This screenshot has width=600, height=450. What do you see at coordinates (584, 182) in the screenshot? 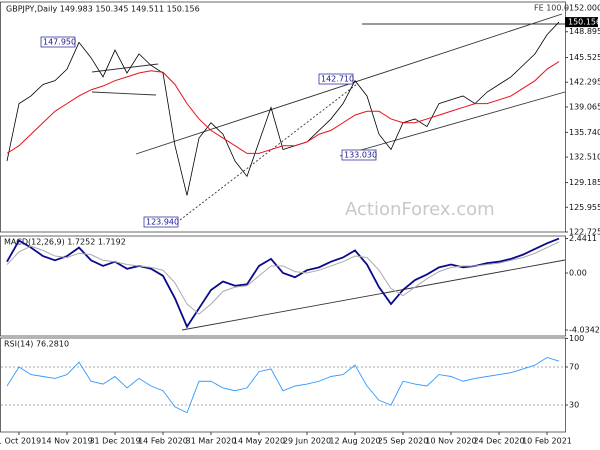
I see `y-tick-label: 129.185` at bounding box center [584, 182].